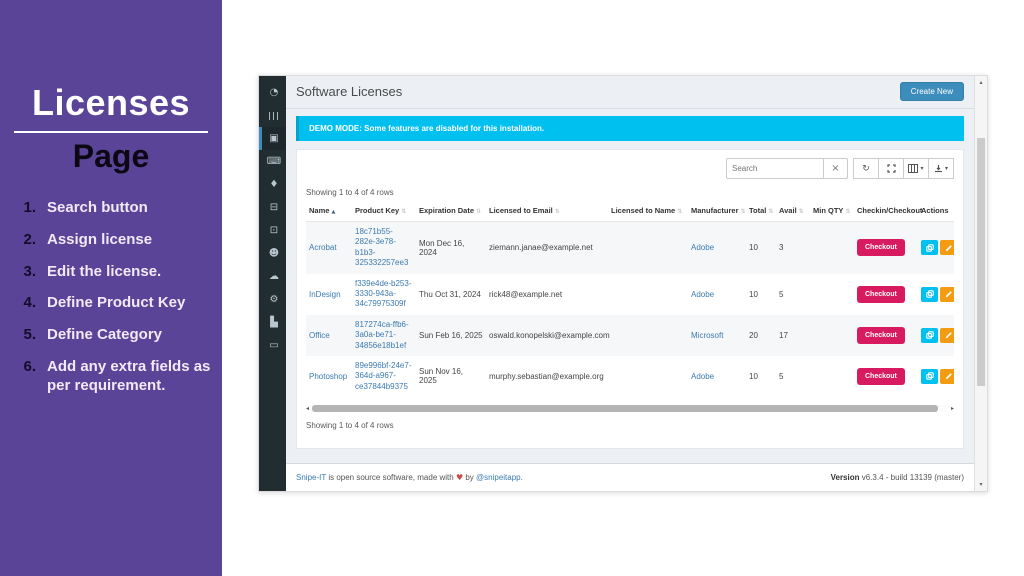  What do you see at coordinates (113, 272) in the screenshot?
I see `list-item: 3. Edit the license.` at bounding box center [113, 272].